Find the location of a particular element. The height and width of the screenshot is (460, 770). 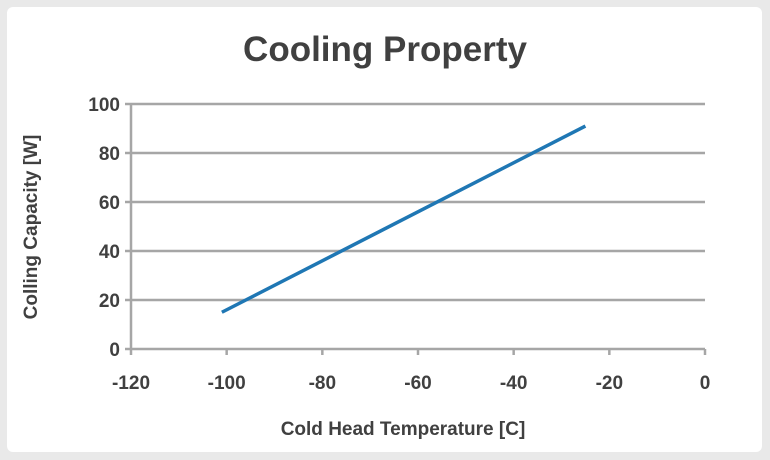

y-axis-label: Colling Capacity [W] is located at coordinates (31, 227).